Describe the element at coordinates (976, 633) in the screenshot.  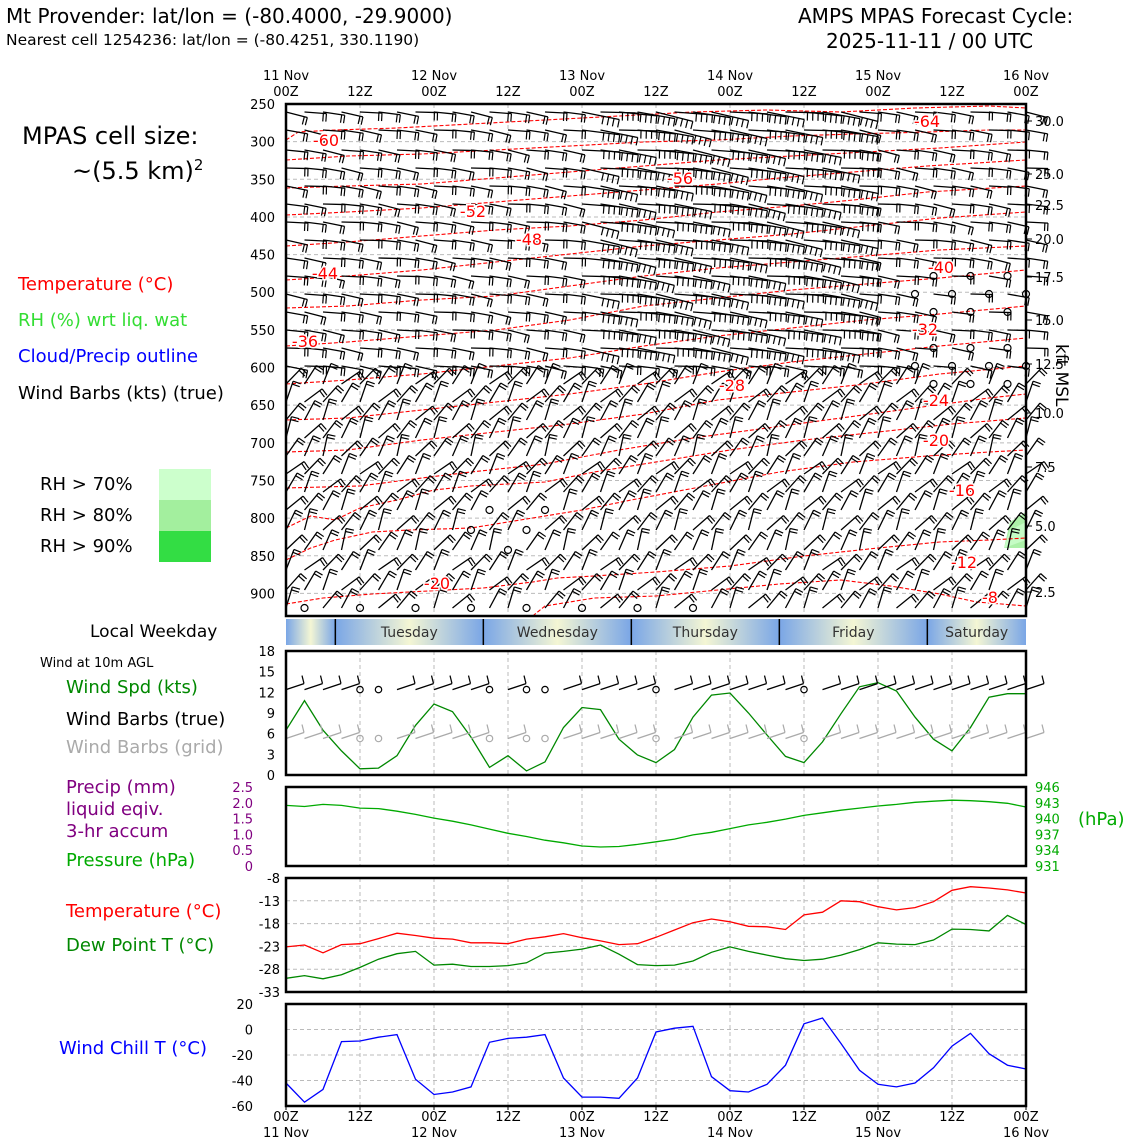
I see `weekday-label: Saturday` at that location.